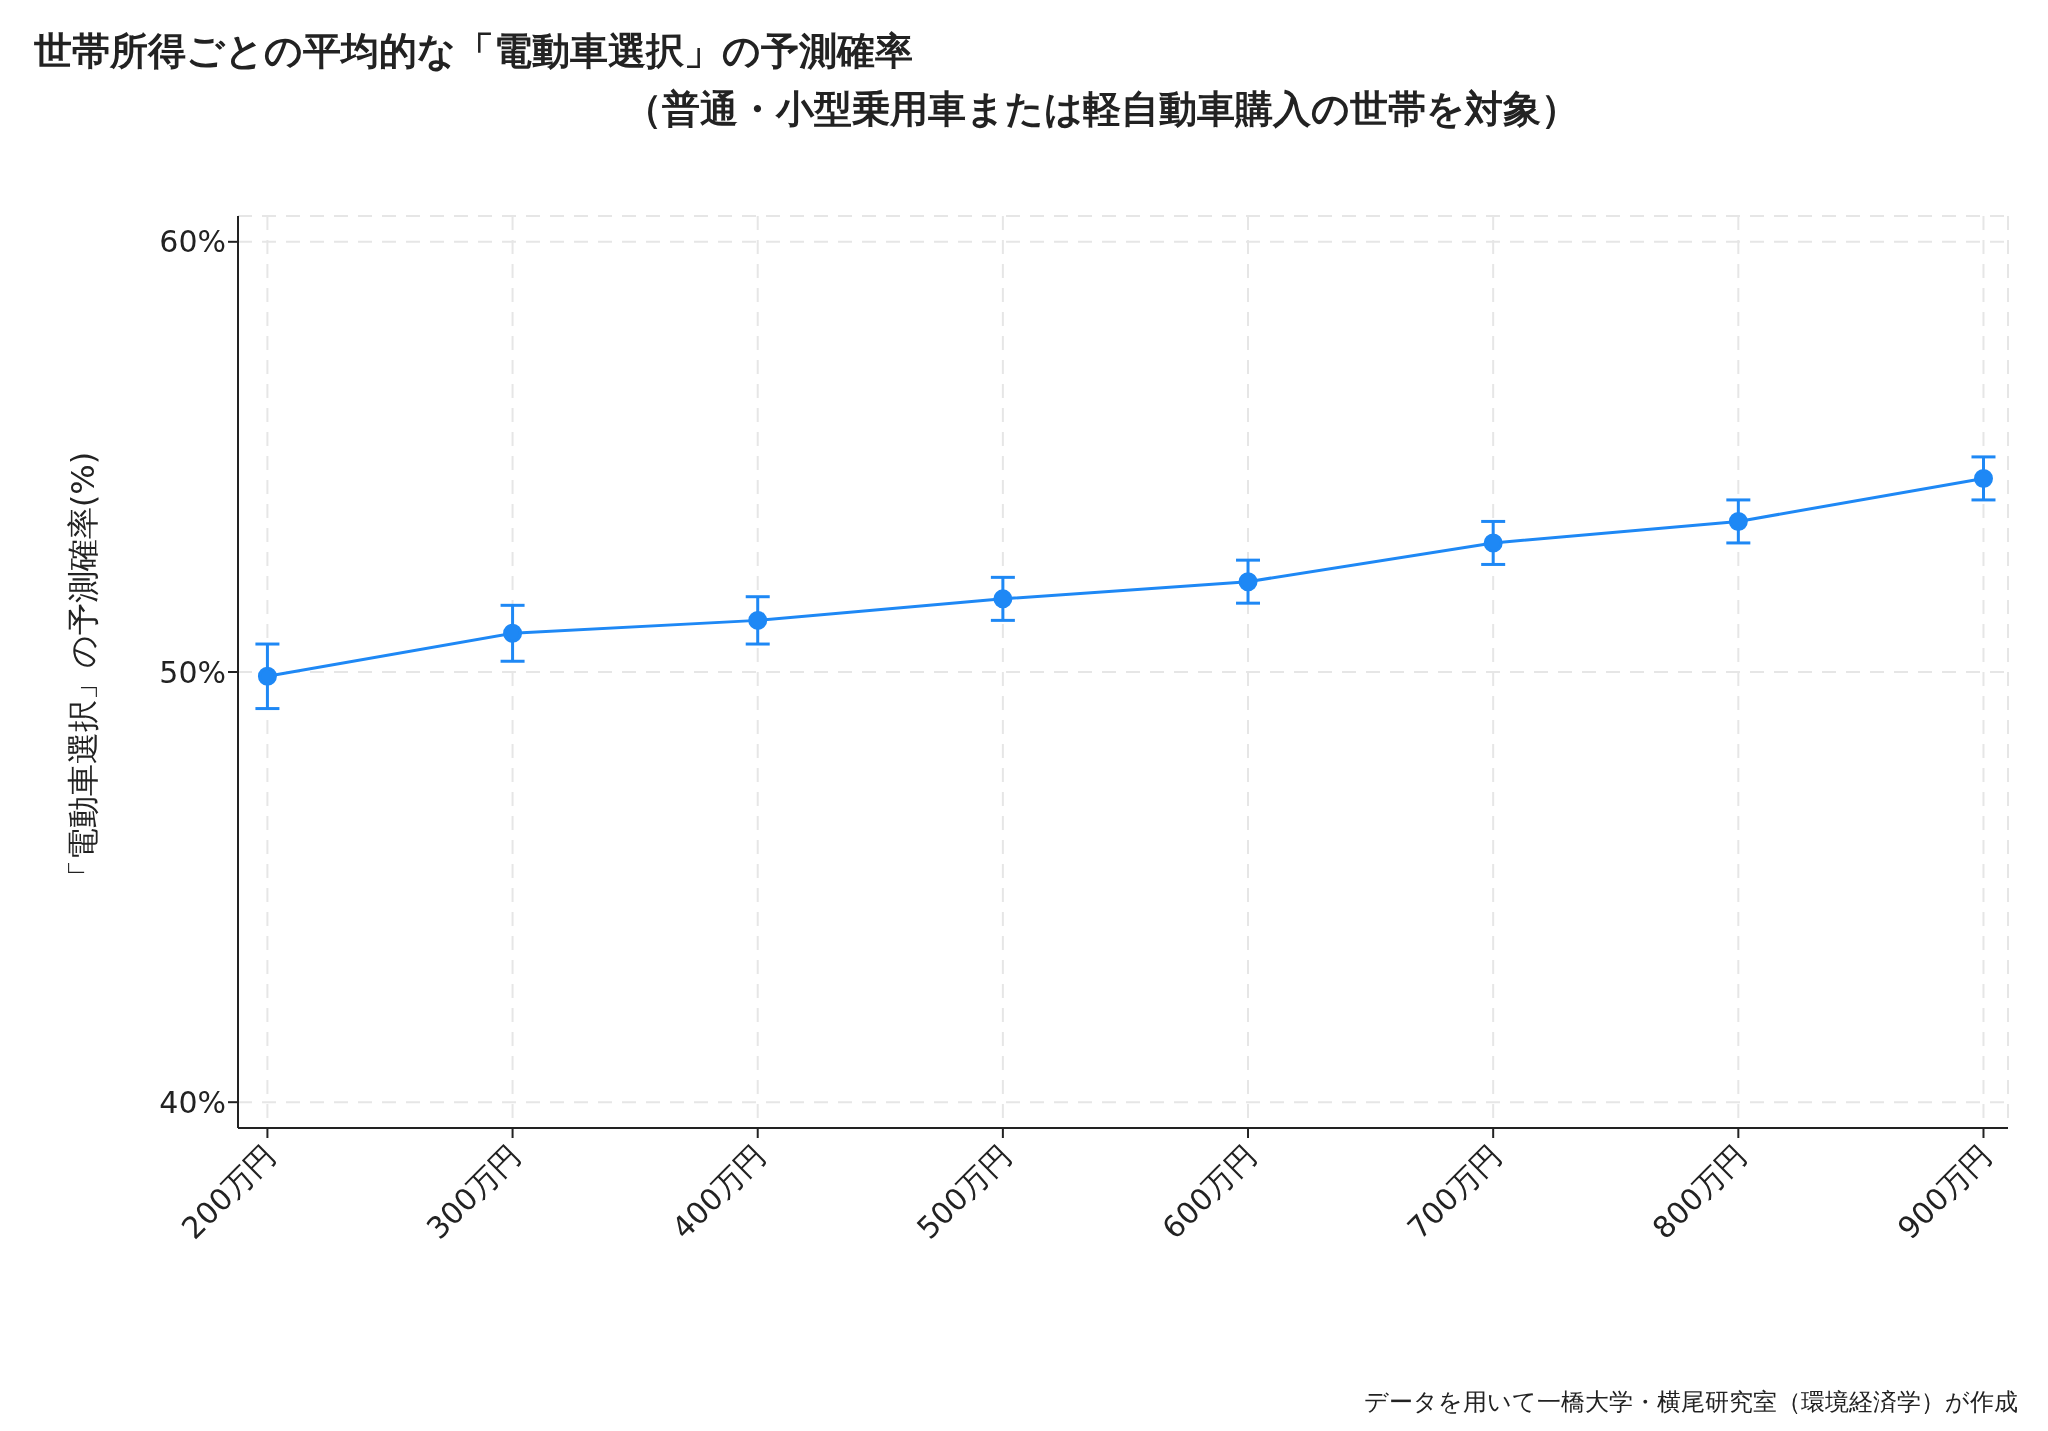 This screenshot has height=1431, width=2048. Describe the element at coordinates (192, 242) in the screenshot. I see `y-tick-label: 60%` at that location.